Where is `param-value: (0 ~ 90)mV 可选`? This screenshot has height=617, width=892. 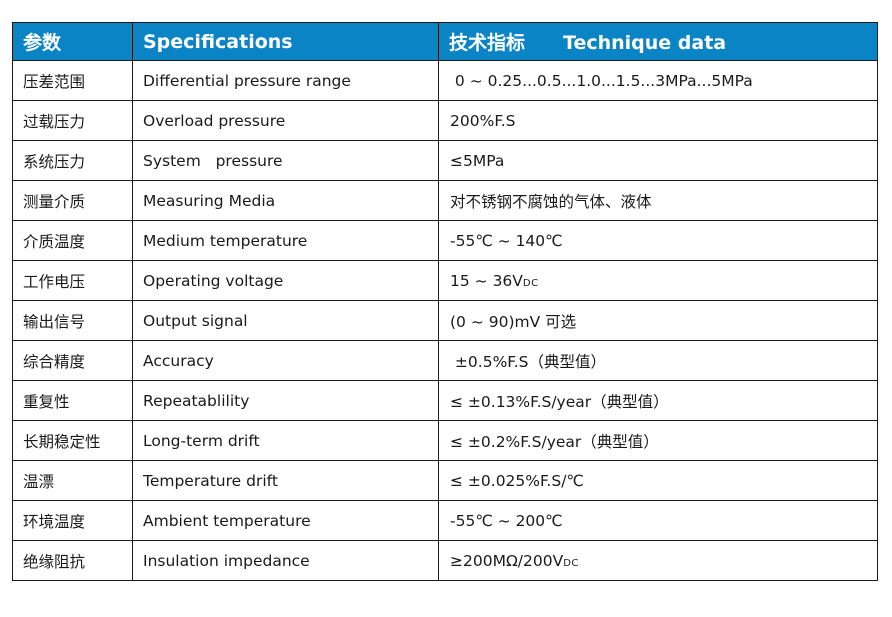 param-value: (0 ~ 90)mV 可选 is located at coordinates (658, 320).